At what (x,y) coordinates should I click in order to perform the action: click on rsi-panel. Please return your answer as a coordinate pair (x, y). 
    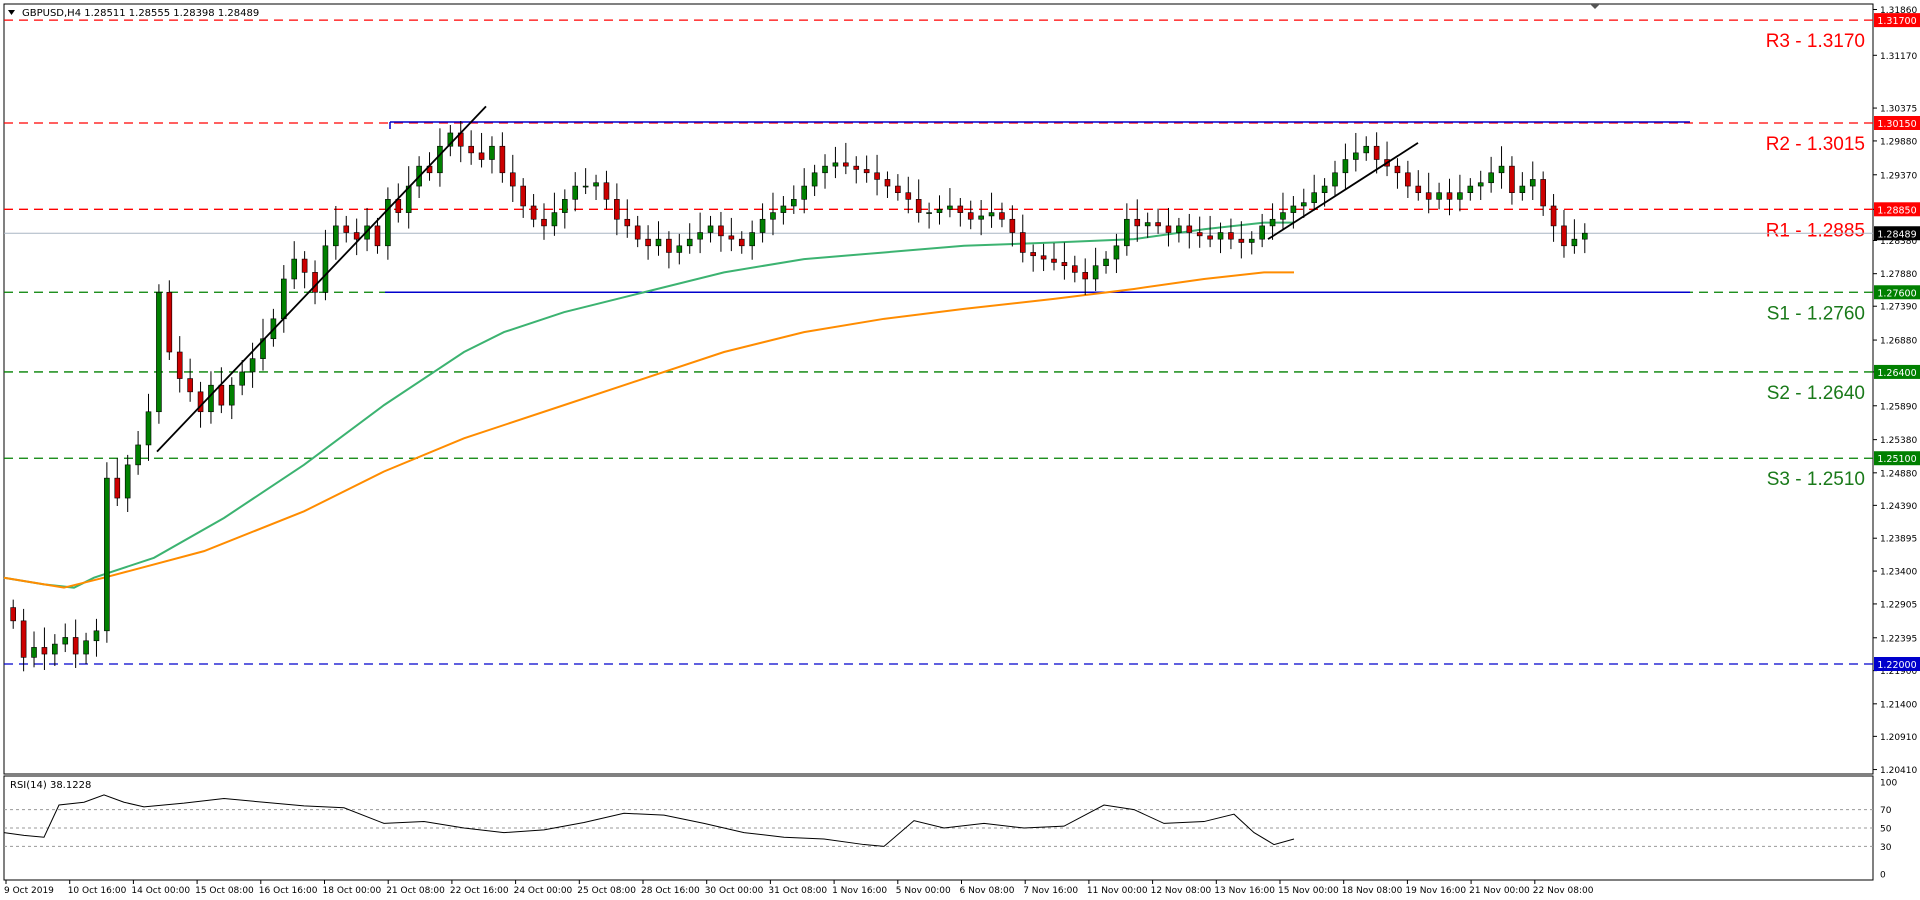
    Looking at the image, I should click on (938, 828).